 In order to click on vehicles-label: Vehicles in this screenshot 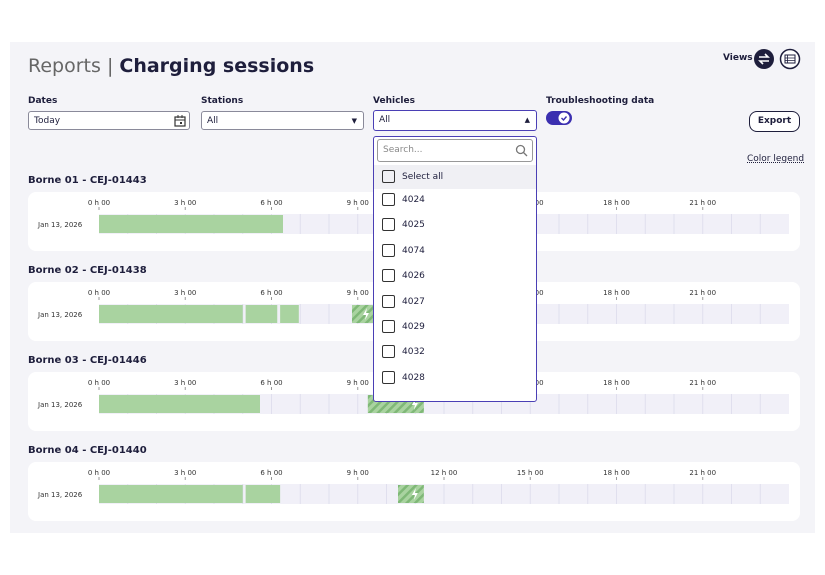, I will do `click(394, 101)`.